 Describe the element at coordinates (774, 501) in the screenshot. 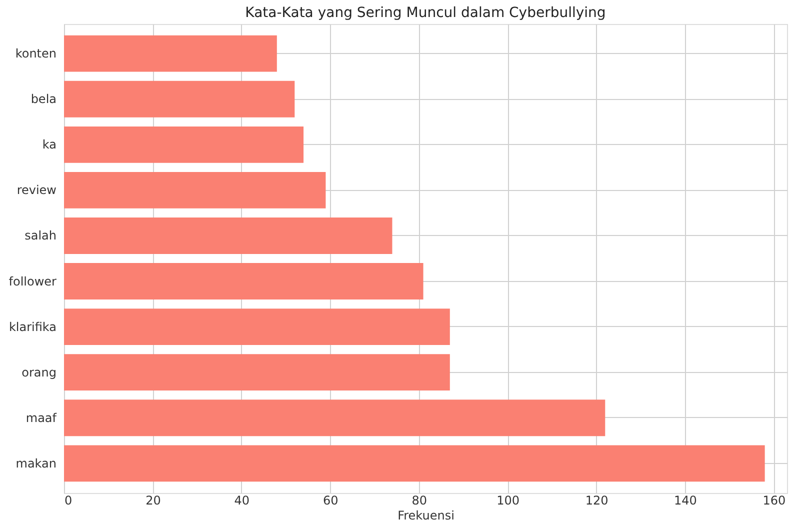

I see `x-tick-label: 160` at that location.